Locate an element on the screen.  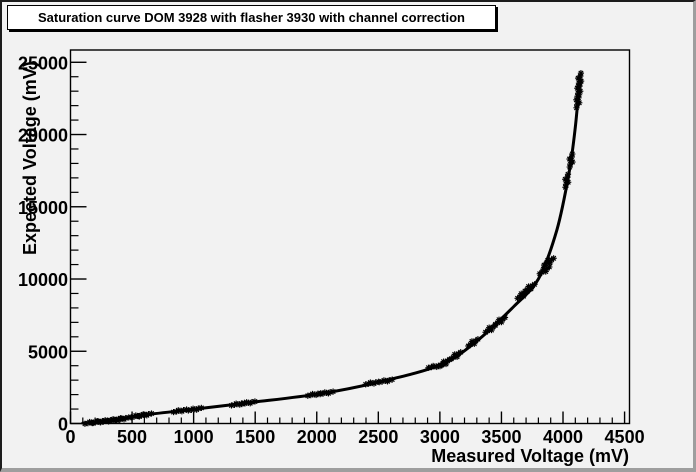
x-axis-title: Measured Voltage (mV) is located at coordinates (530, 456).